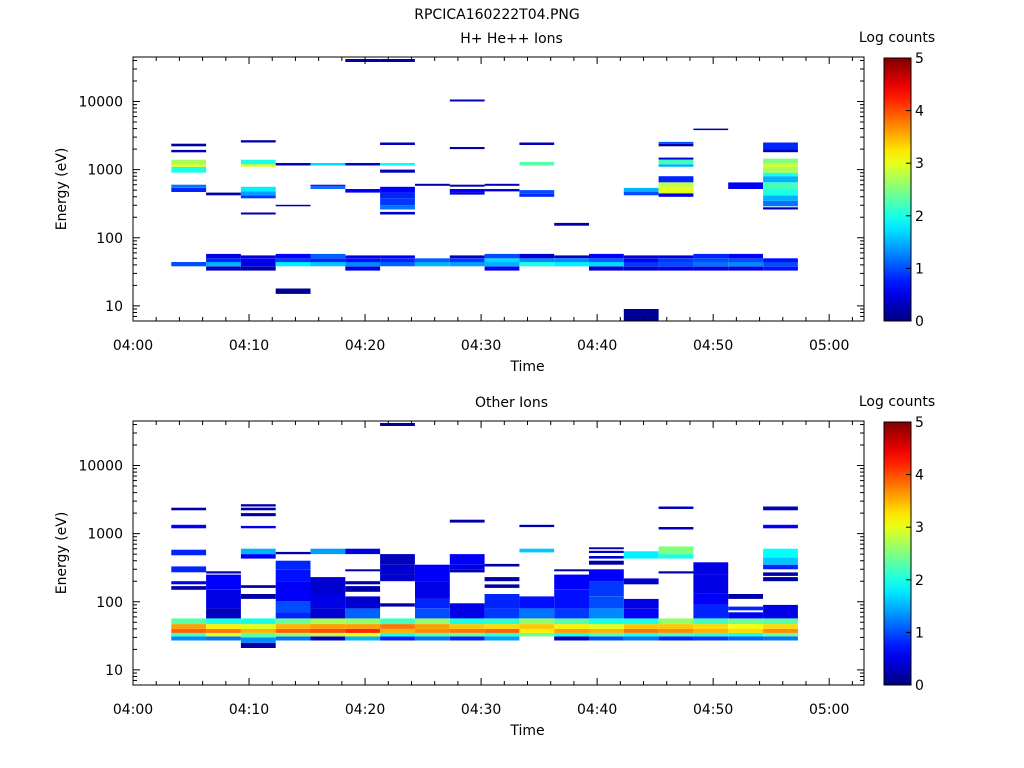 Image resolution: width=1024 pixels, height=768 pixels. Describe the element at coordinates (105, 535) in the screenshot. I see `y-tick-label: 1000` at that location.